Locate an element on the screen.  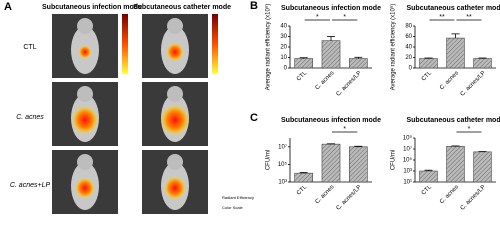
scale-label: Color Scale is located at coordinates (232, 207).